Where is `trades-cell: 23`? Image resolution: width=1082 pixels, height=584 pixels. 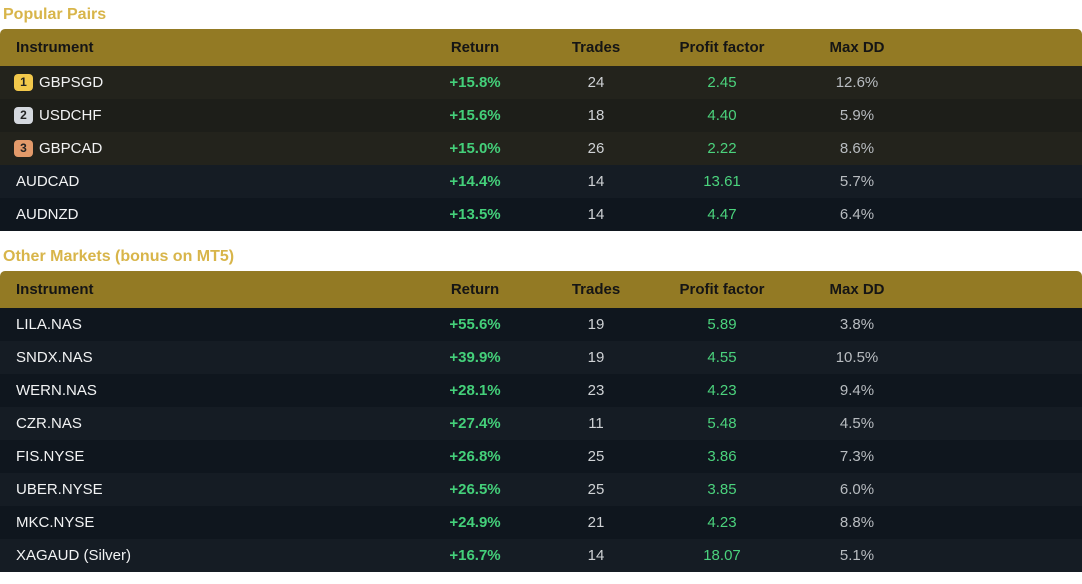
trades-cell: 23 is located at coordinates (596, 390).